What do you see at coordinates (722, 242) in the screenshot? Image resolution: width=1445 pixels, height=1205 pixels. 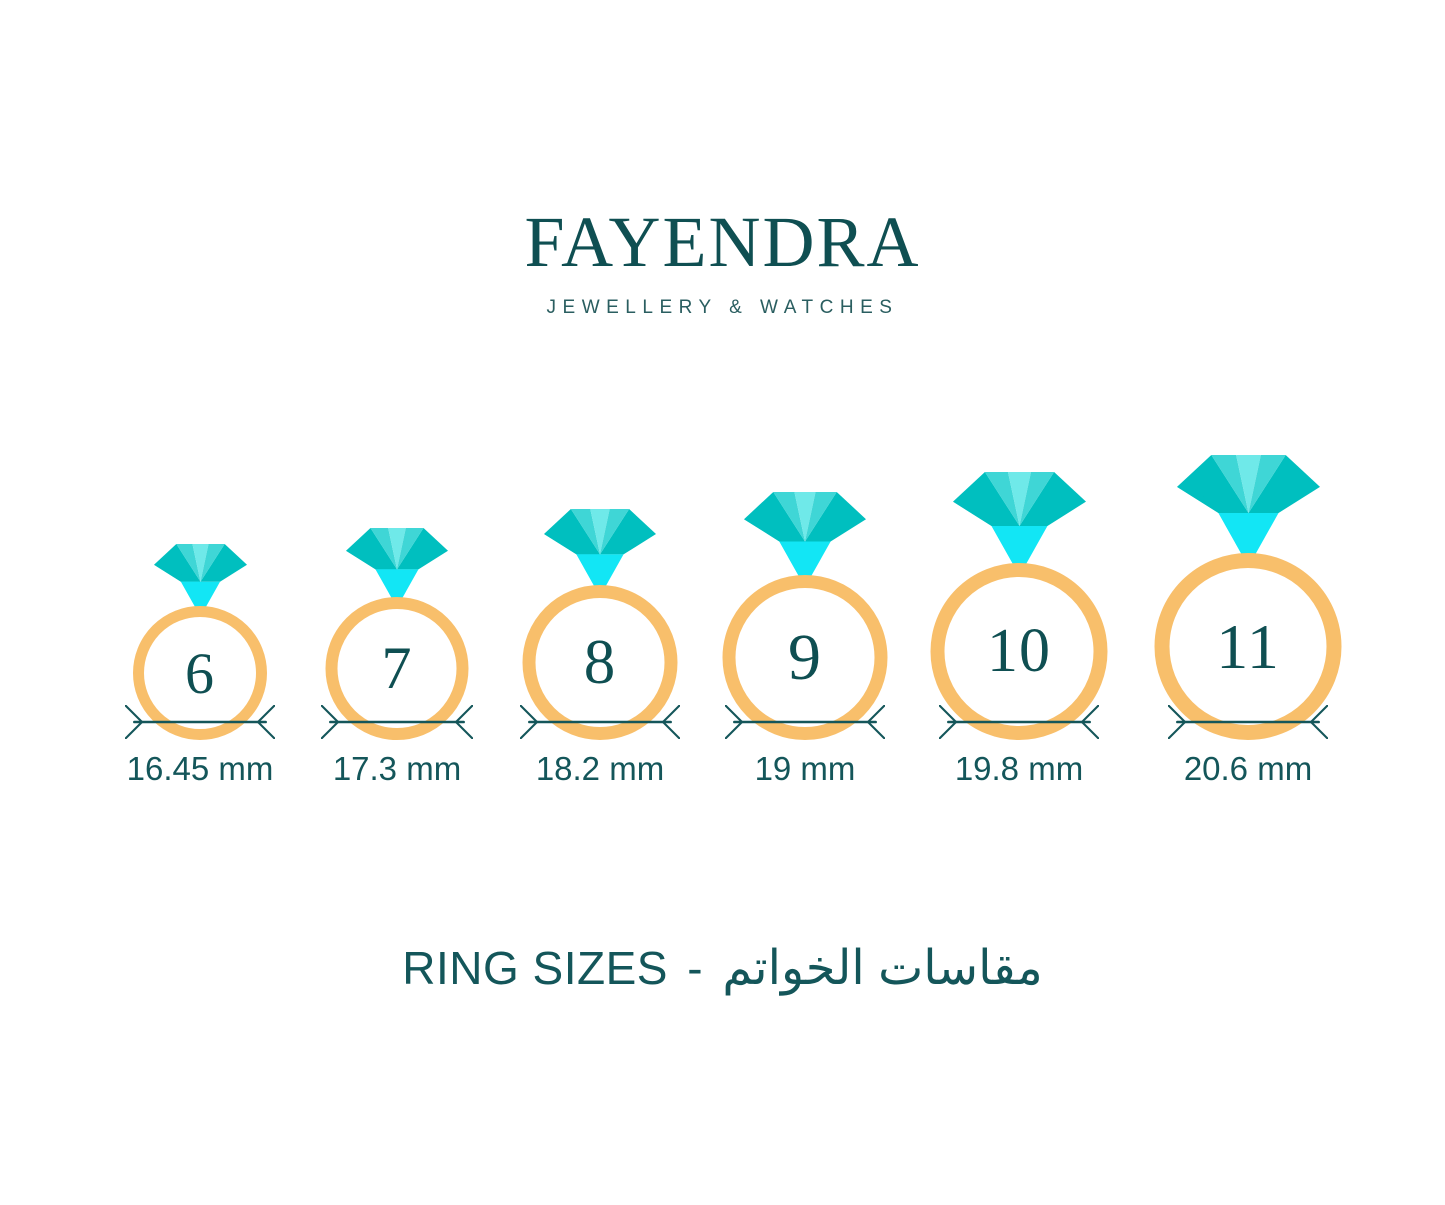 I see `brand-name: FAYENDRA` at bounding box center [722, 242].